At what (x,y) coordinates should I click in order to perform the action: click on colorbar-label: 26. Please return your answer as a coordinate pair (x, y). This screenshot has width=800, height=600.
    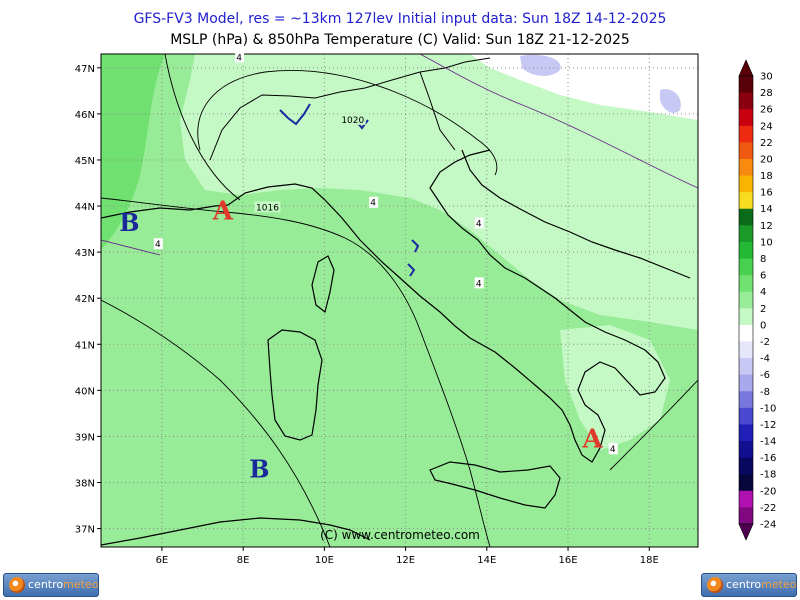
    Looking at the image, I should click on (766, 110).